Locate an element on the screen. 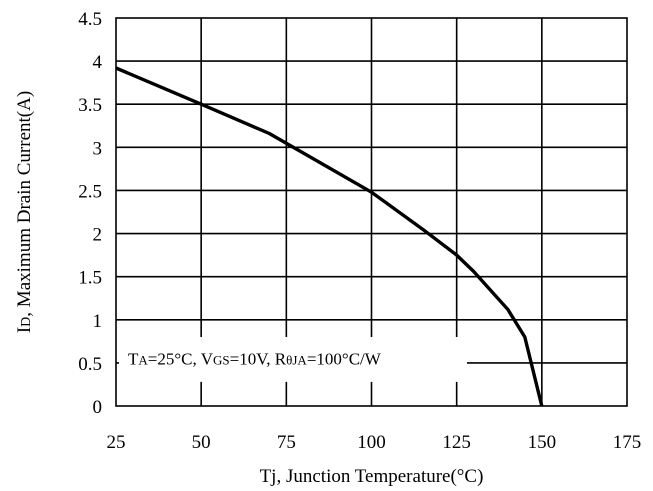 The height and width of the screenshot is (491, 653). x-tick-label: 100 is located at coordinates (371, 442).